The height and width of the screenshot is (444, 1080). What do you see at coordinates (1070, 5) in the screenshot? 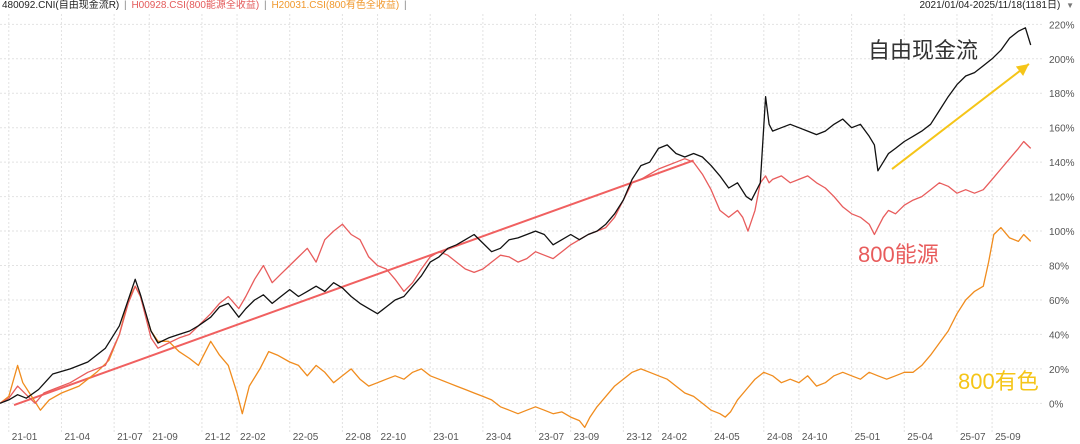
I see `dropdown-arrow-icon: ▼` at bounding box center [1070, 5].